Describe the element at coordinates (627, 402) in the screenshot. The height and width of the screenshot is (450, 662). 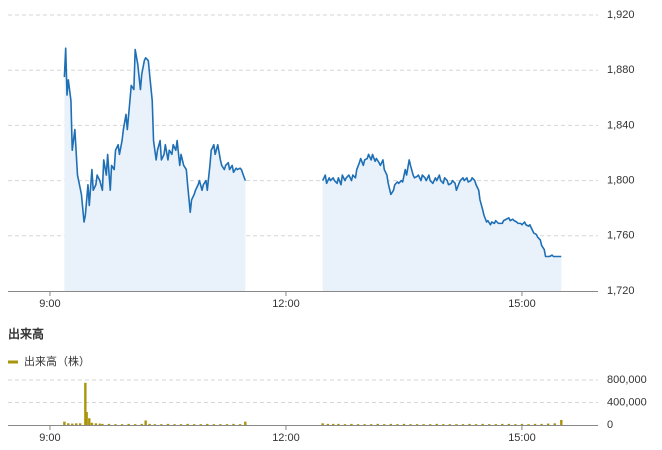
I see `y-tick-label: 400,000` at that location.